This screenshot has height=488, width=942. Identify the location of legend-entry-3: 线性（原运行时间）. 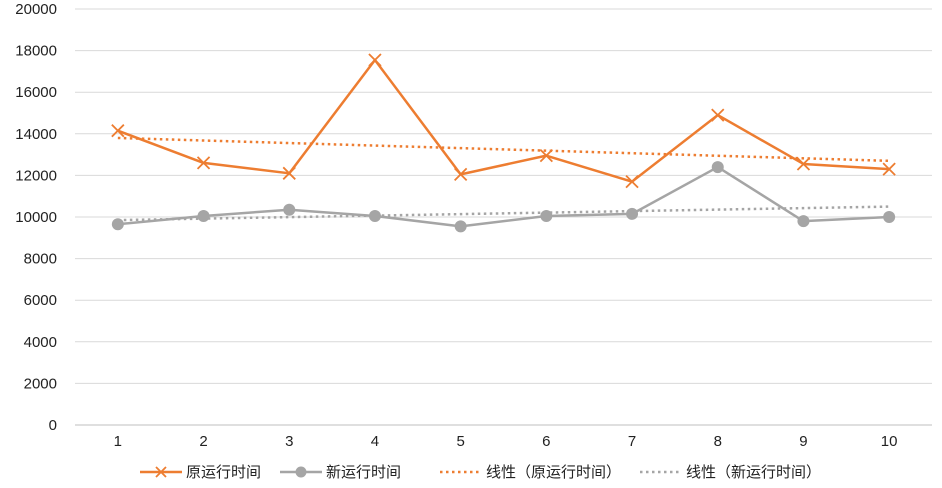
(530, 472).